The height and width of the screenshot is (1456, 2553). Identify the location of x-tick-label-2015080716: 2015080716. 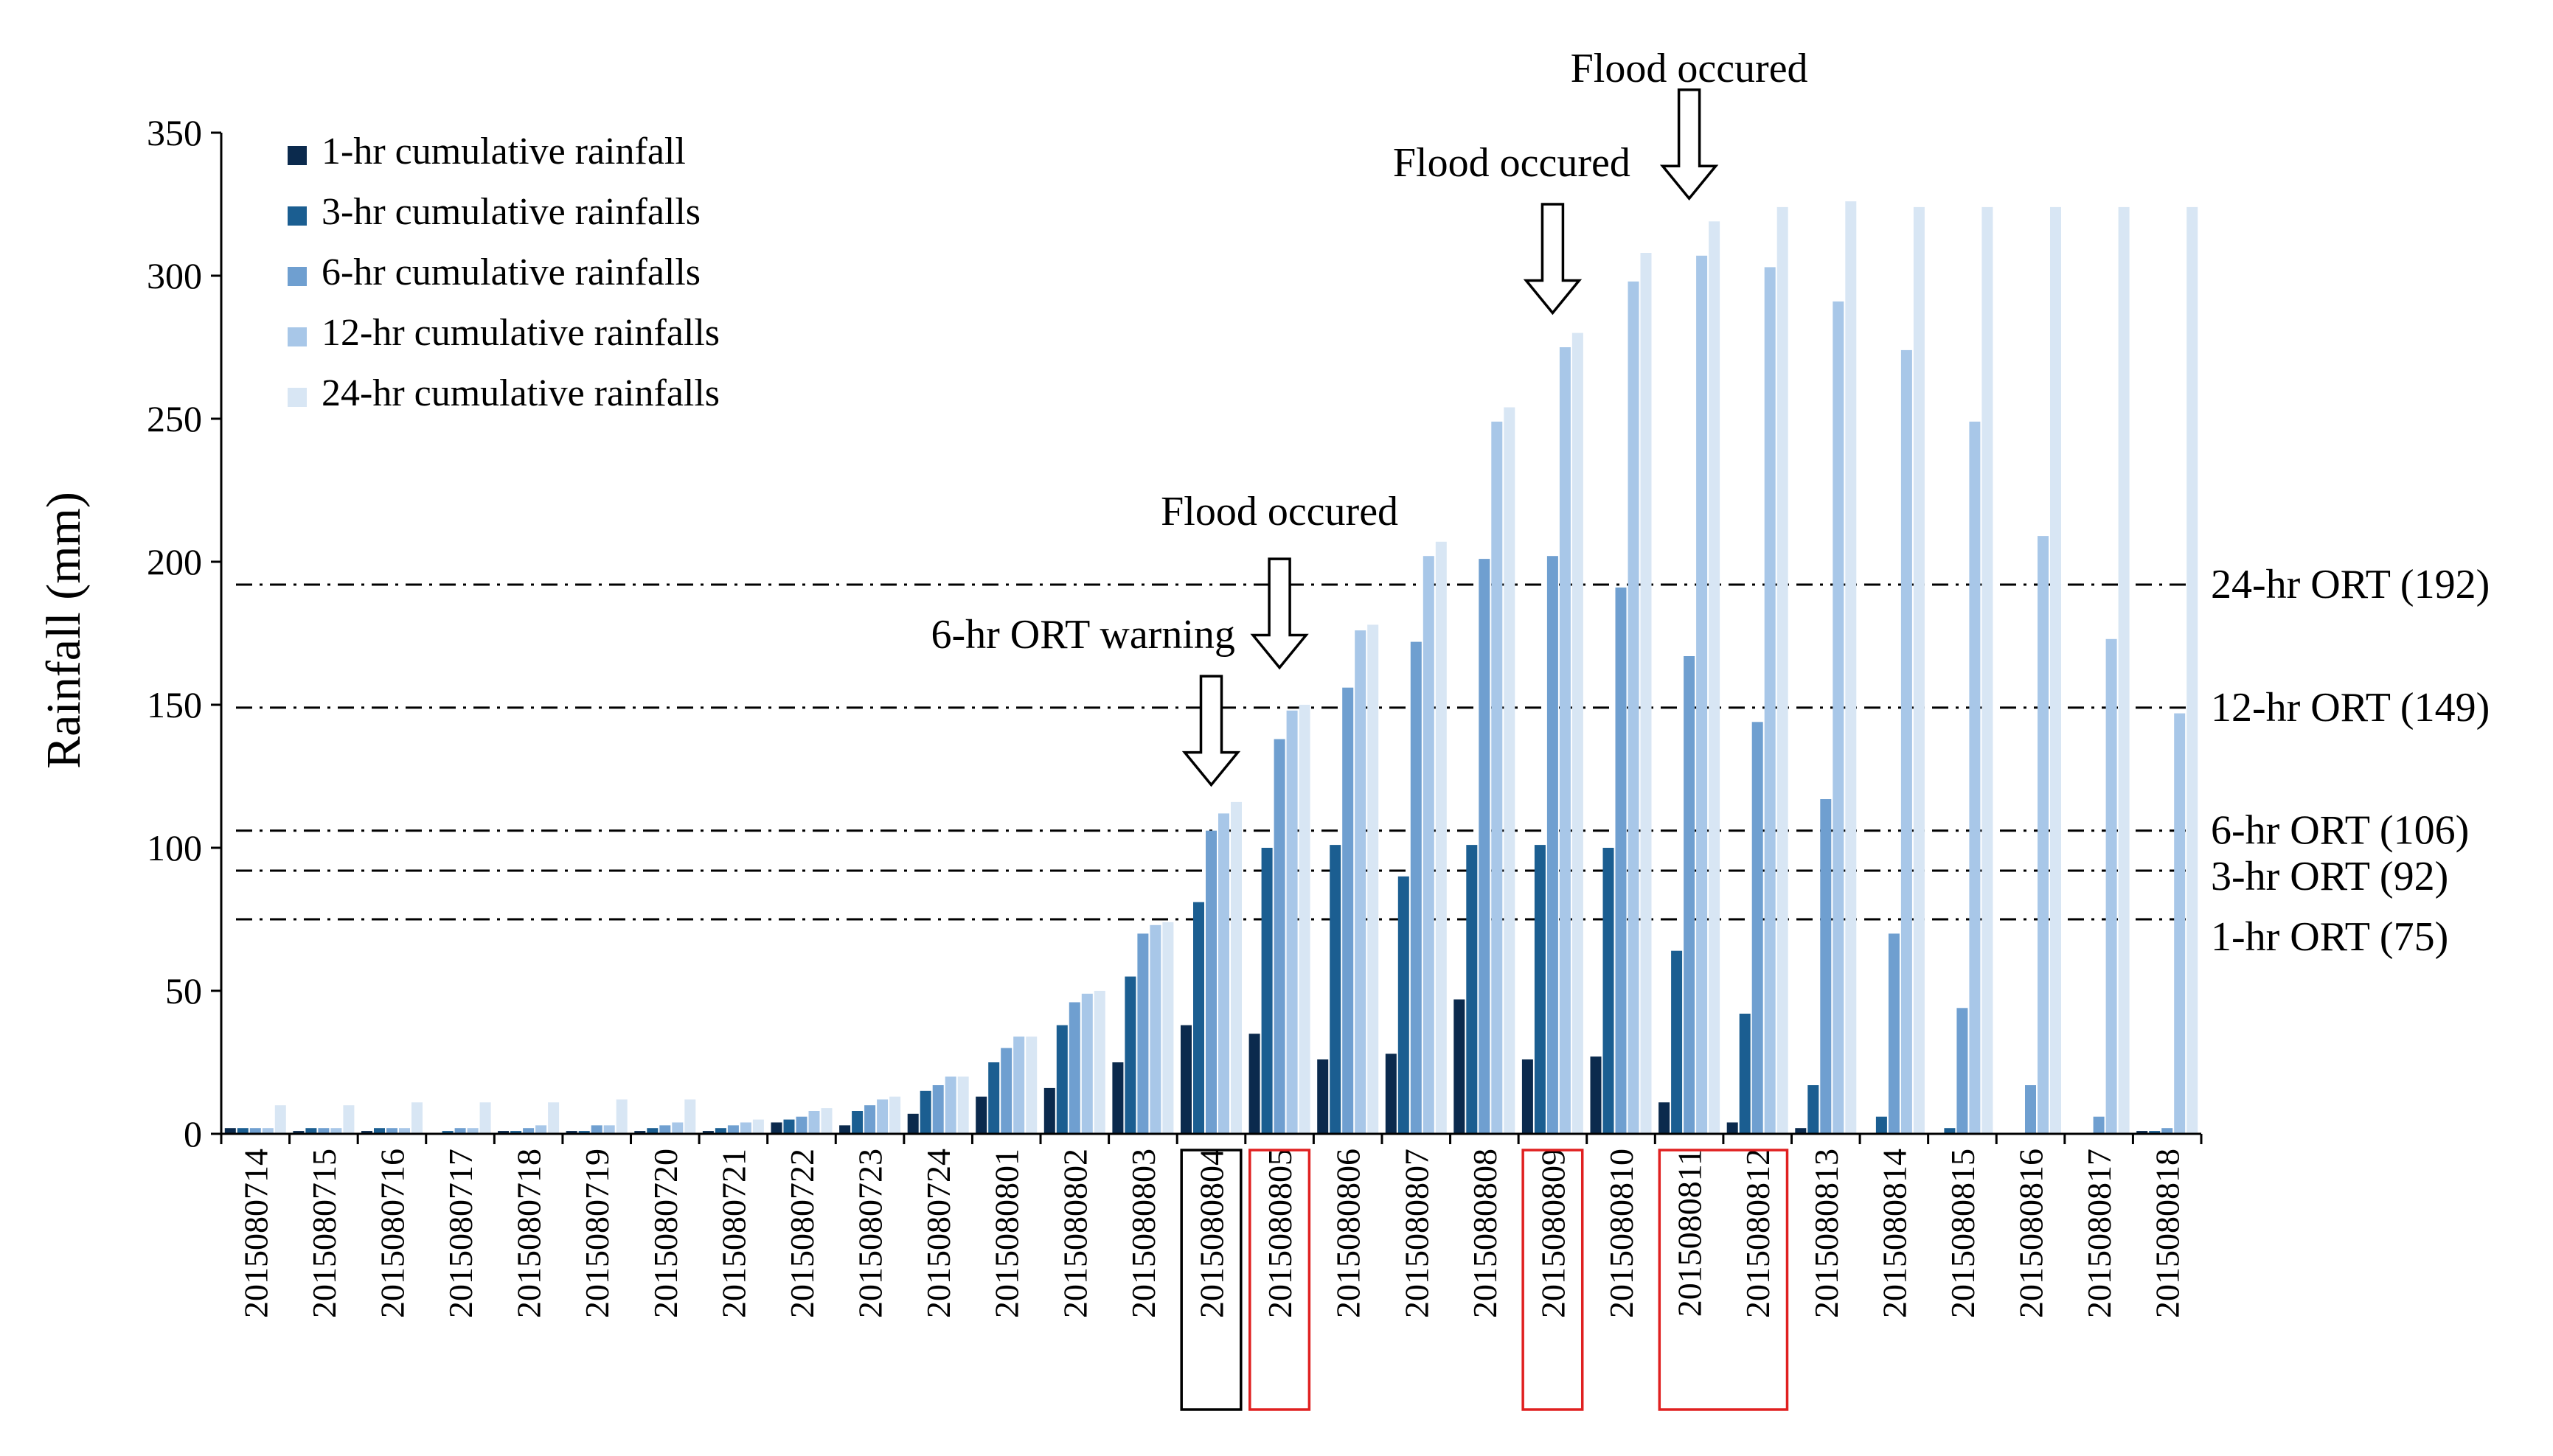
(392, 1233).